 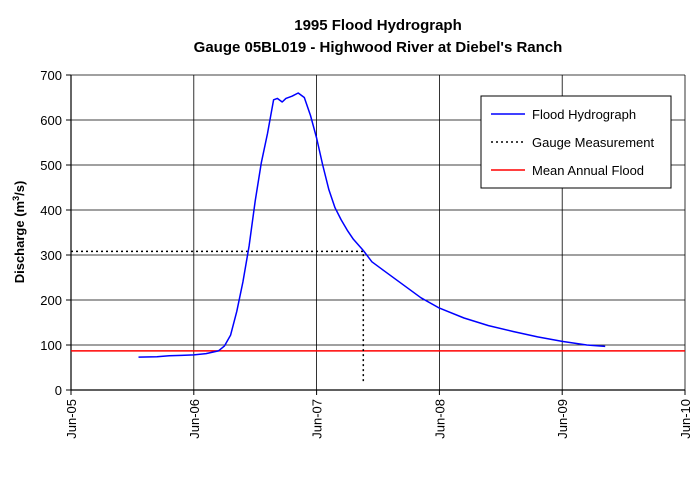 What do you see at coordinates (51, 255) in the screenshot?
I see `y-tick-label-300: 300` at bounding box center [51, 255].